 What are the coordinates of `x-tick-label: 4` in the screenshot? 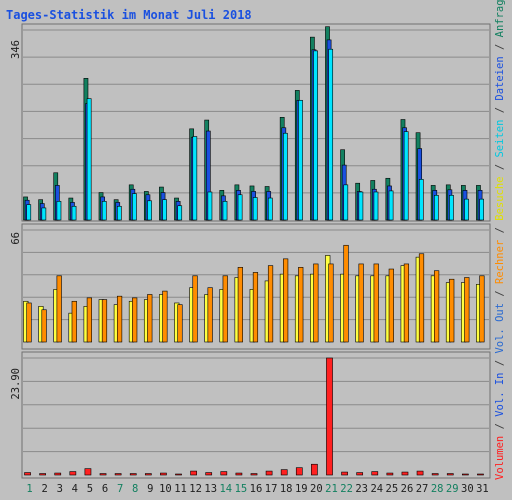 It's located at (75, 489).